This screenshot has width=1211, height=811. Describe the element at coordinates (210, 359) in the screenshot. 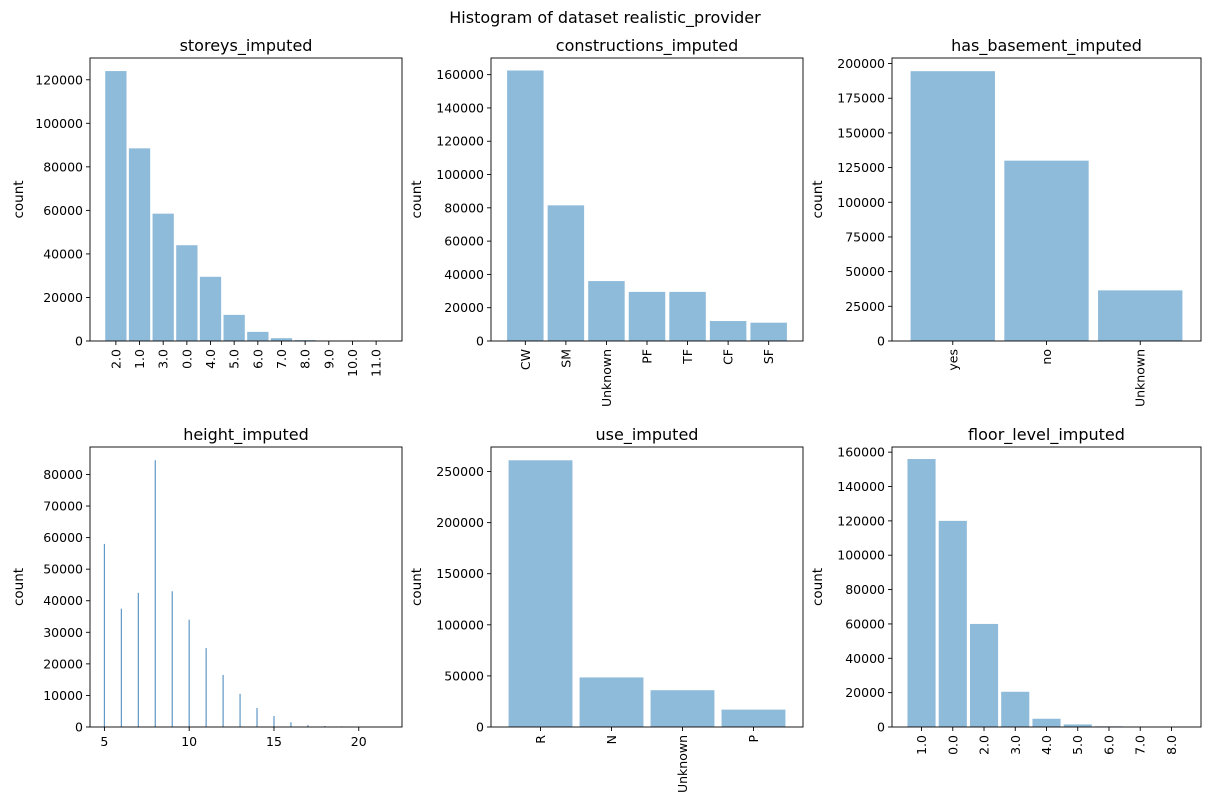

I see `x-tick-label: 4.0` at that location.